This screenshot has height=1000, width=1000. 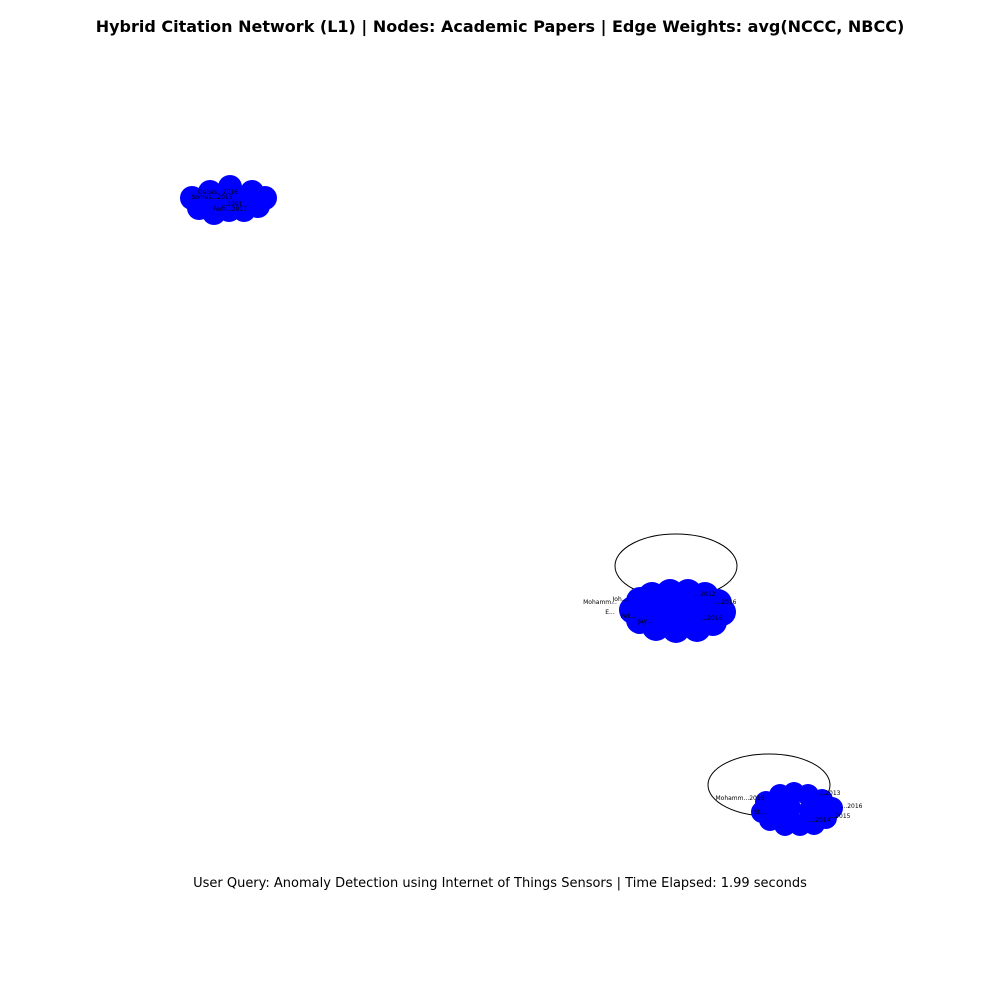 What do you see at coordinates (722, 675) in the screenshot?
I see `edges-layer` at bounding box center [722, 675].